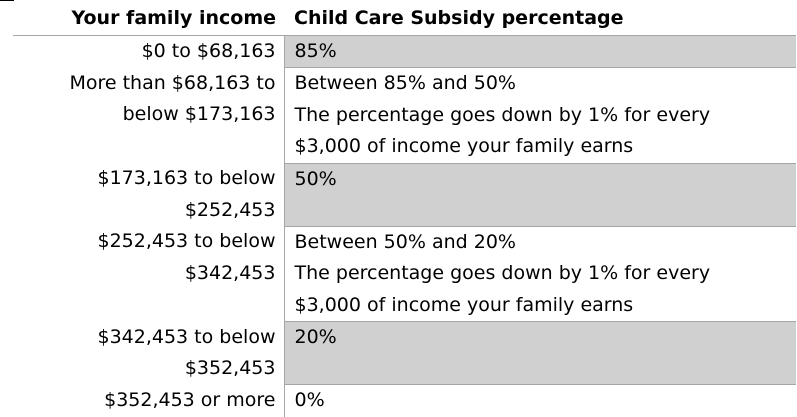 The height and width of the screenshot is (417, 797). Describe the element at coordinates (186, 178) in the screenshot. I see `income-text: $173,163 to below` at that location.